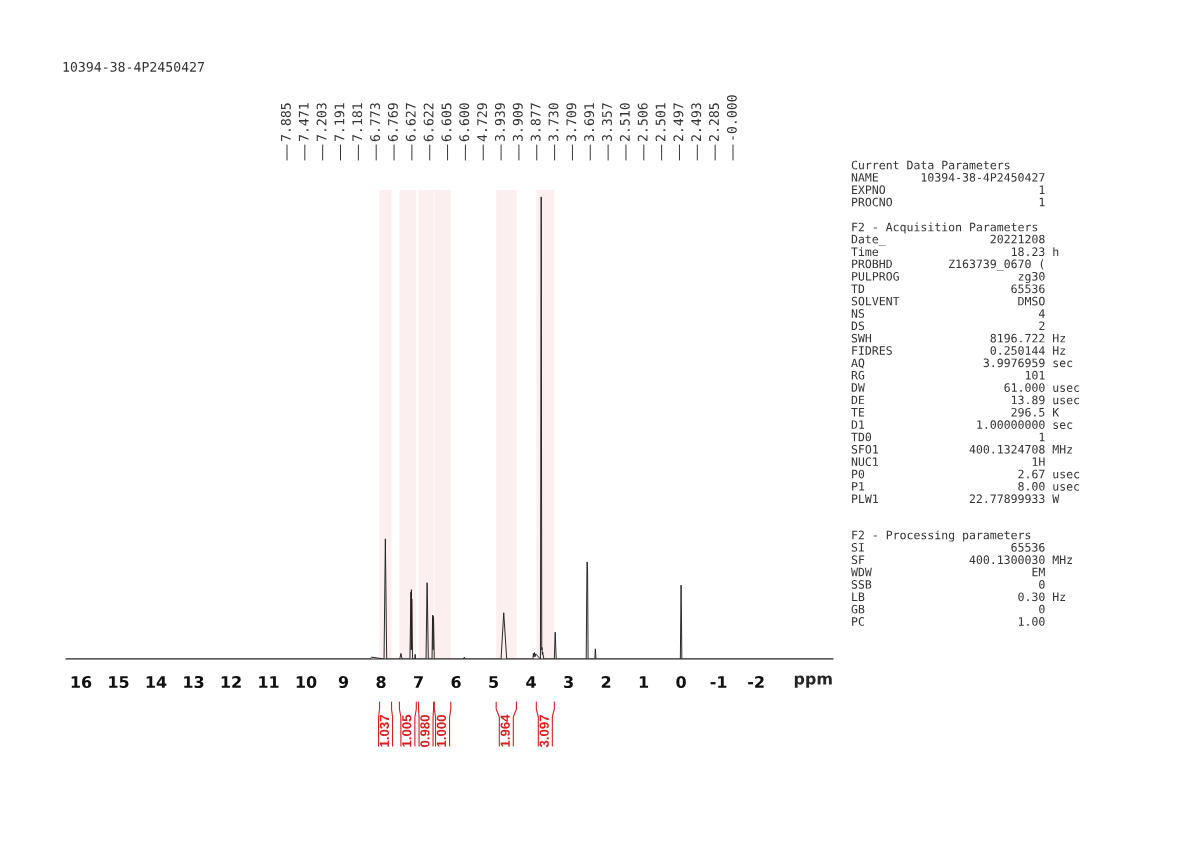  Describe the element at coordinates (948, 177) in the screenshot. I see `text: NAME 10394-38-4P2450427` at that location.